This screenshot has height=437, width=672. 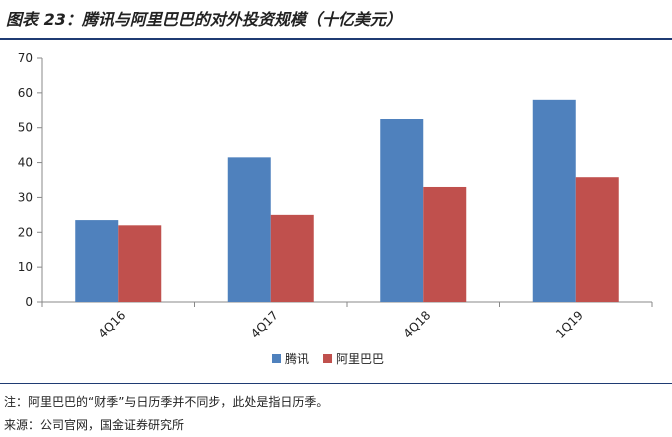 I want to click on title-divider, so click(x=336, y=39).